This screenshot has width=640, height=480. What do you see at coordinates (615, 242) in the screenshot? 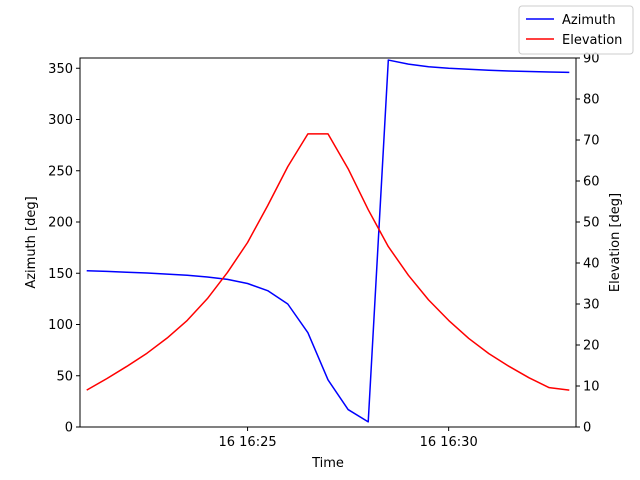
I see `right-y-axis-label: Elevation [deg]` at bounding box center [615, 242].